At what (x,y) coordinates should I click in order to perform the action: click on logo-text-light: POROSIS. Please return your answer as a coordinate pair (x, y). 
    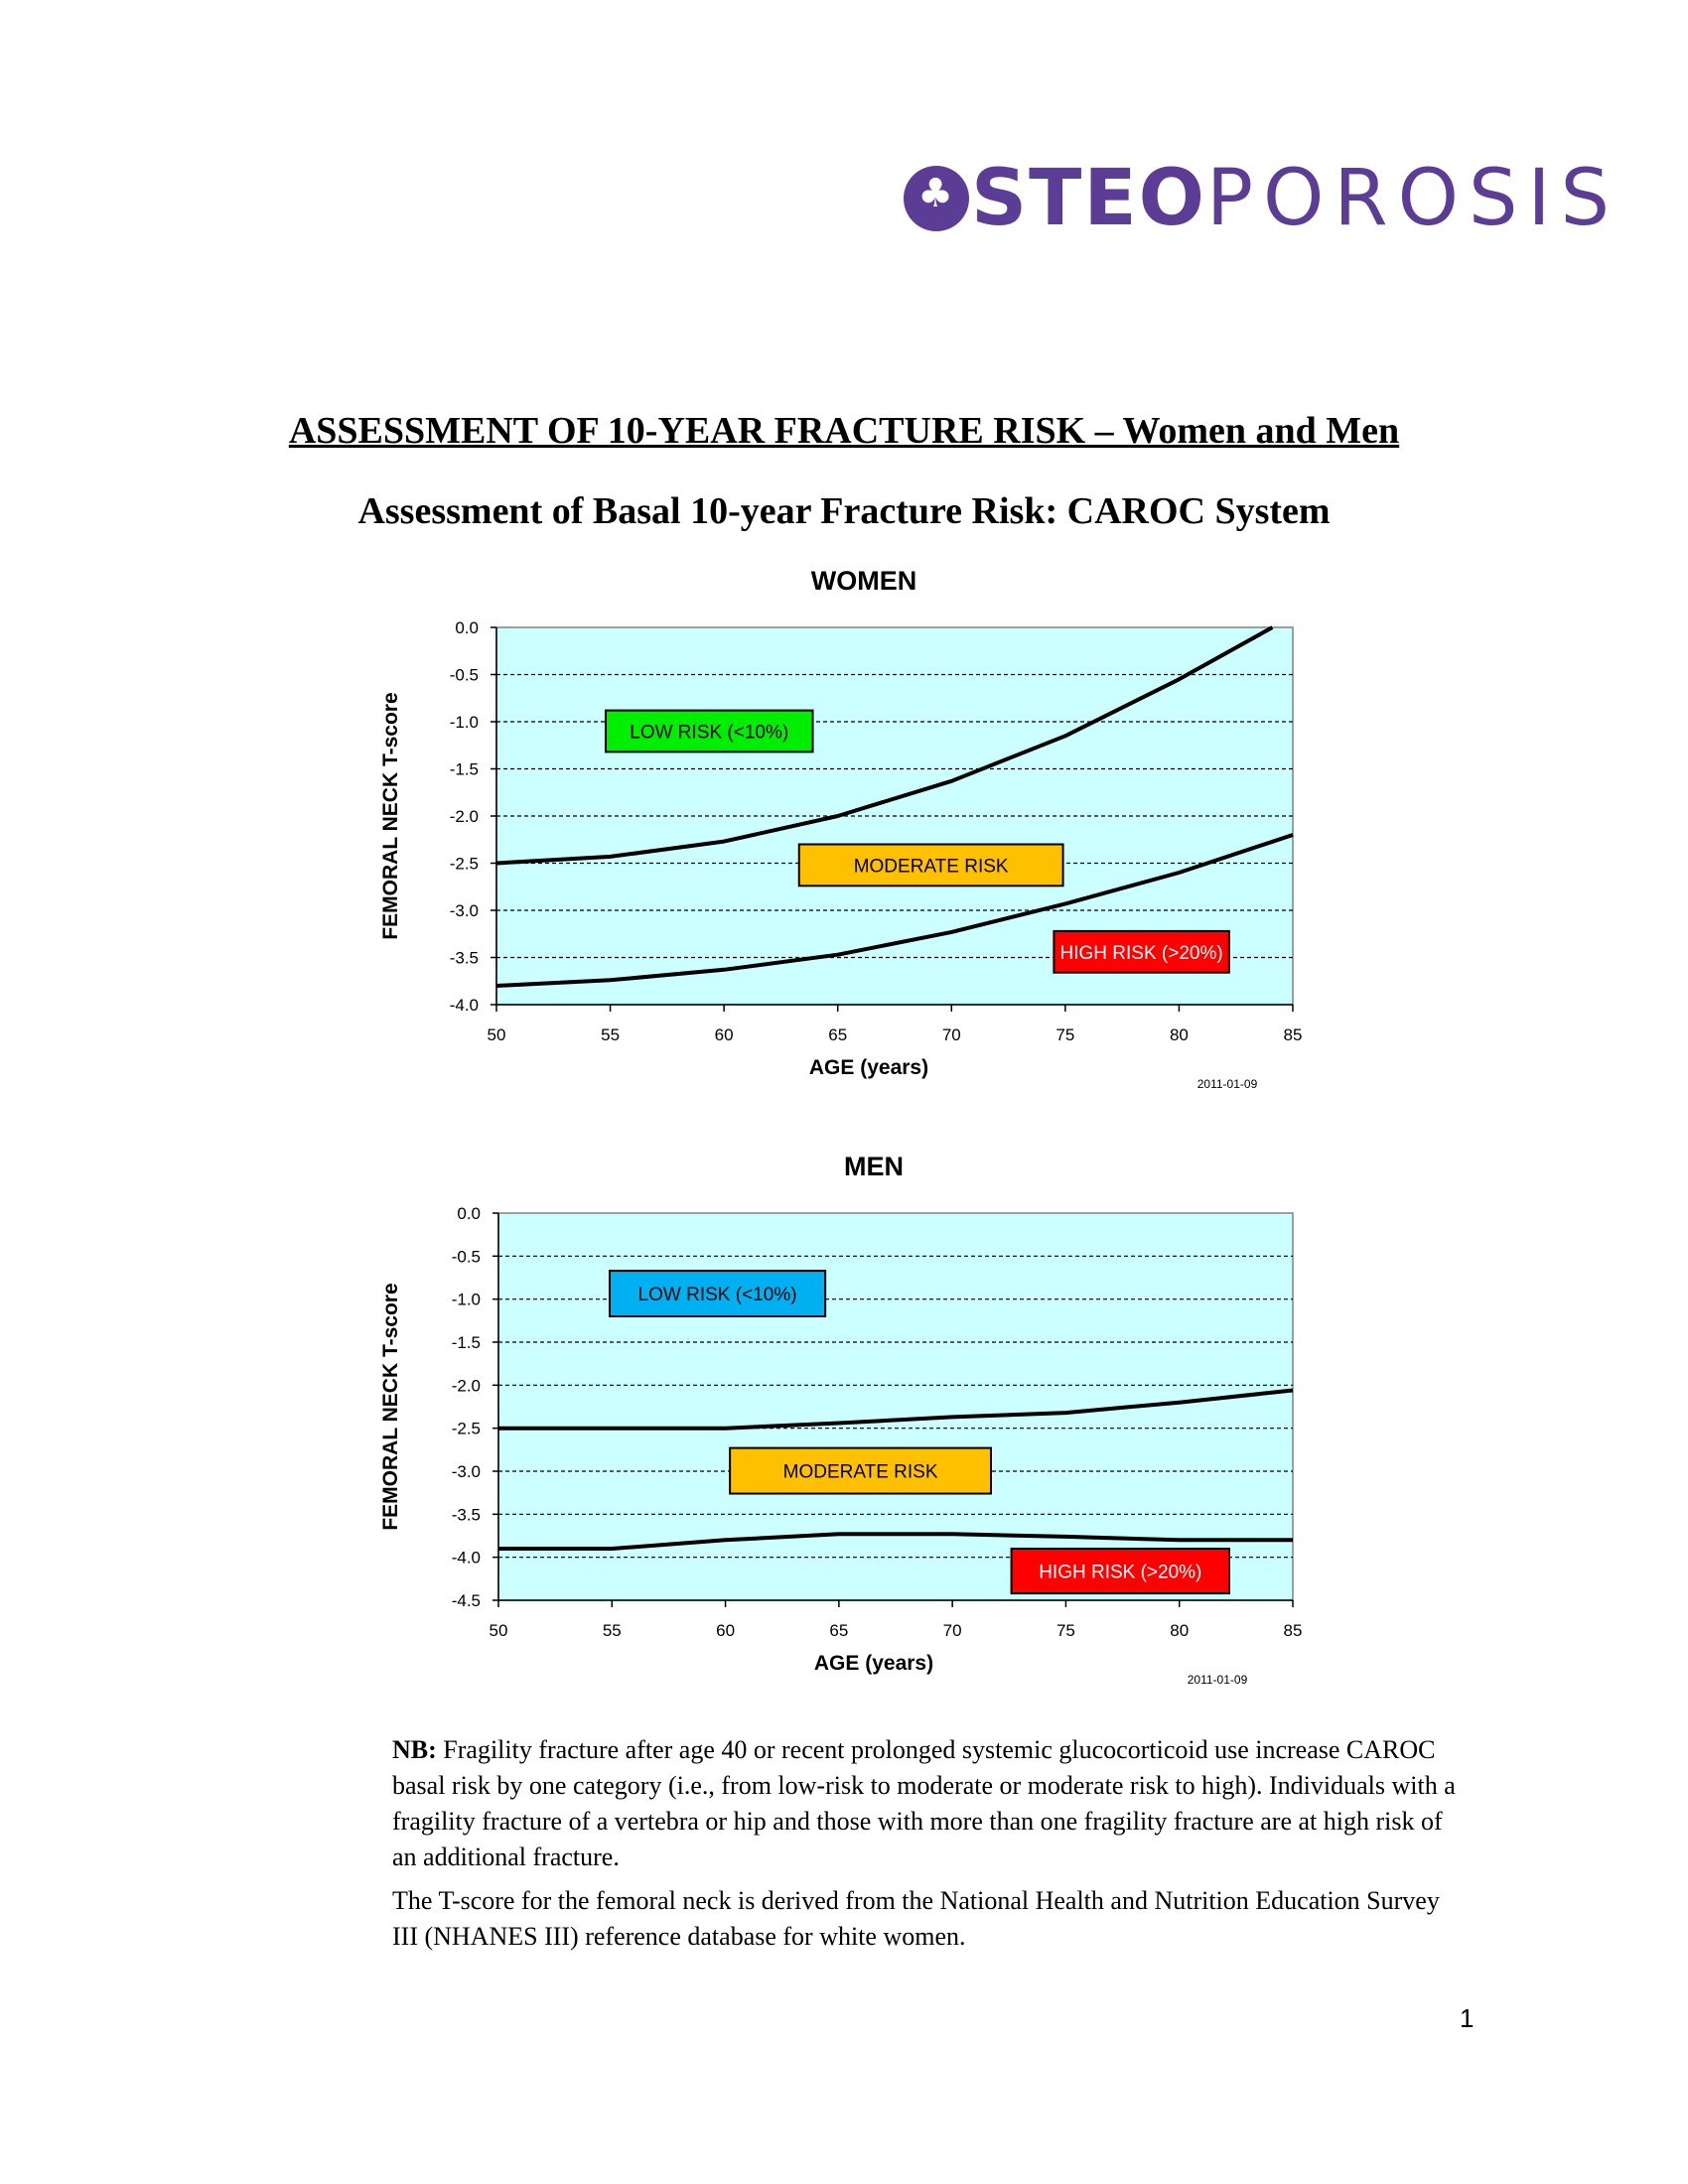
    Looking at the image, I should click on (1412, 198).